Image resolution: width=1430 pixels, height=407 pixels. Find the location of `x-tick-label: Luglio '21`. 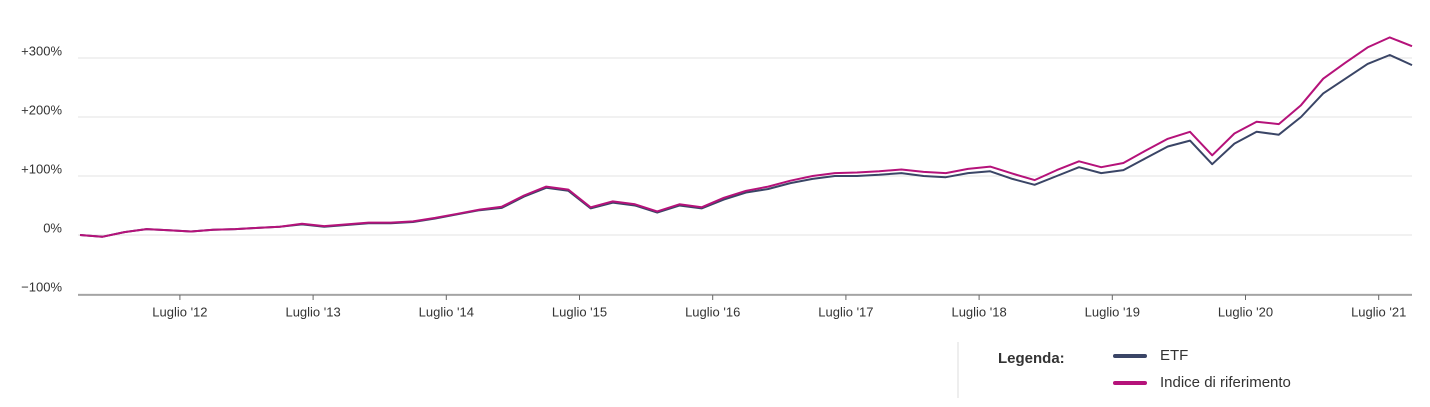

x-tick-label: Luglio '21 is located at coordinates (1378, 311).